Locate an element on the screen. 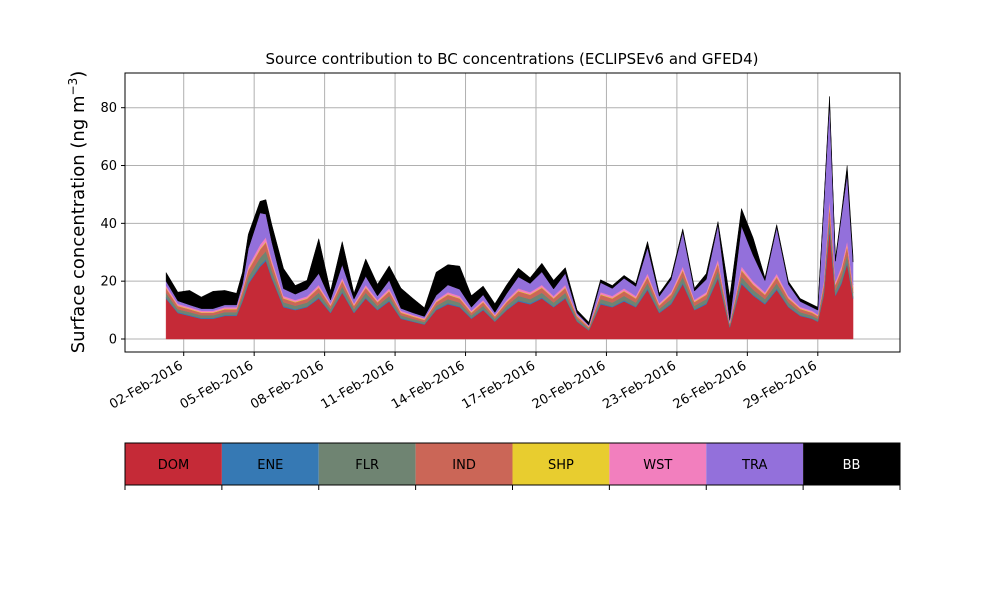 The image size is (1000, 600). legend-label-dom: DOM is located at coordinates (173, 465).